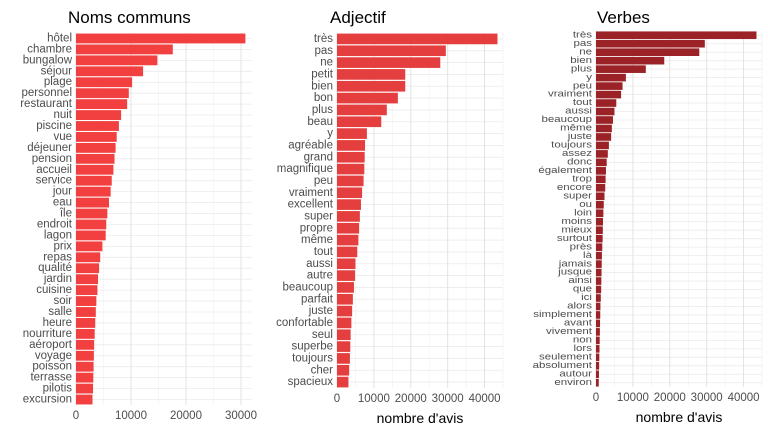 This screenshot has width=768, height=437. Describe the element at coordinates (320, 276) in the screenshot. I see `category-label: autre` at that location.